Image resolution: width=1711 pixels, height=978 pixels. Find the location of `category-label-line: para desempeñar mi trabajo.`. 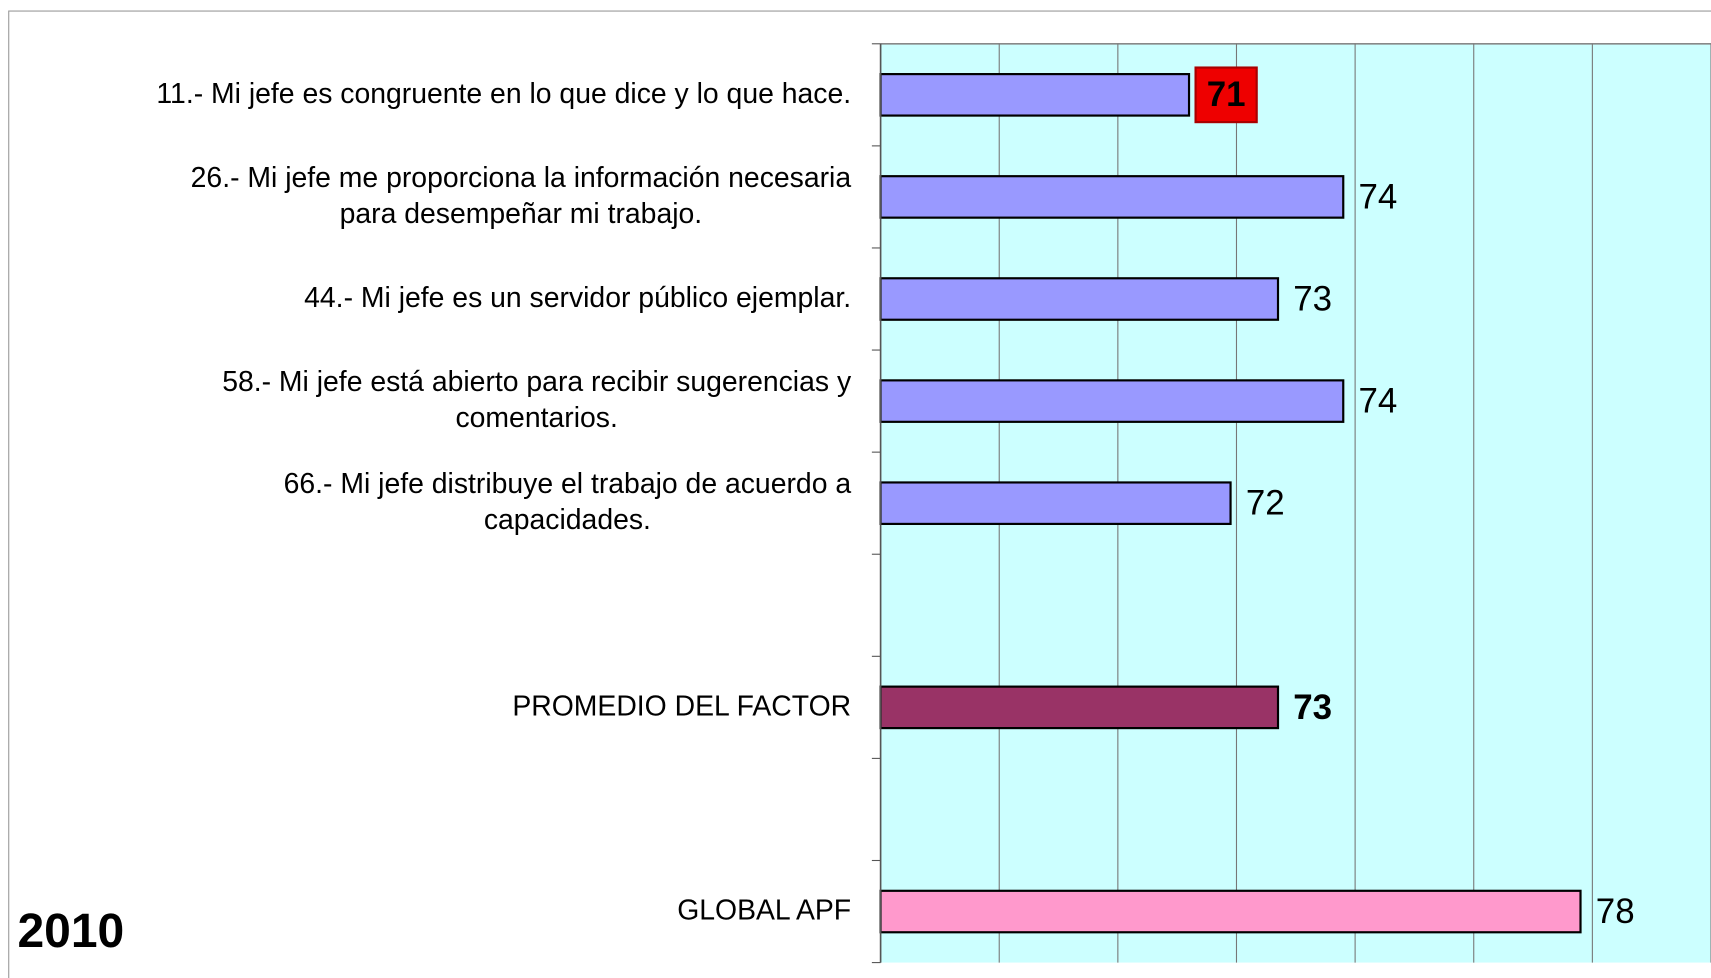

category-label-line: para desempeñar mi trabajo. is located at coordinates (521, 213).